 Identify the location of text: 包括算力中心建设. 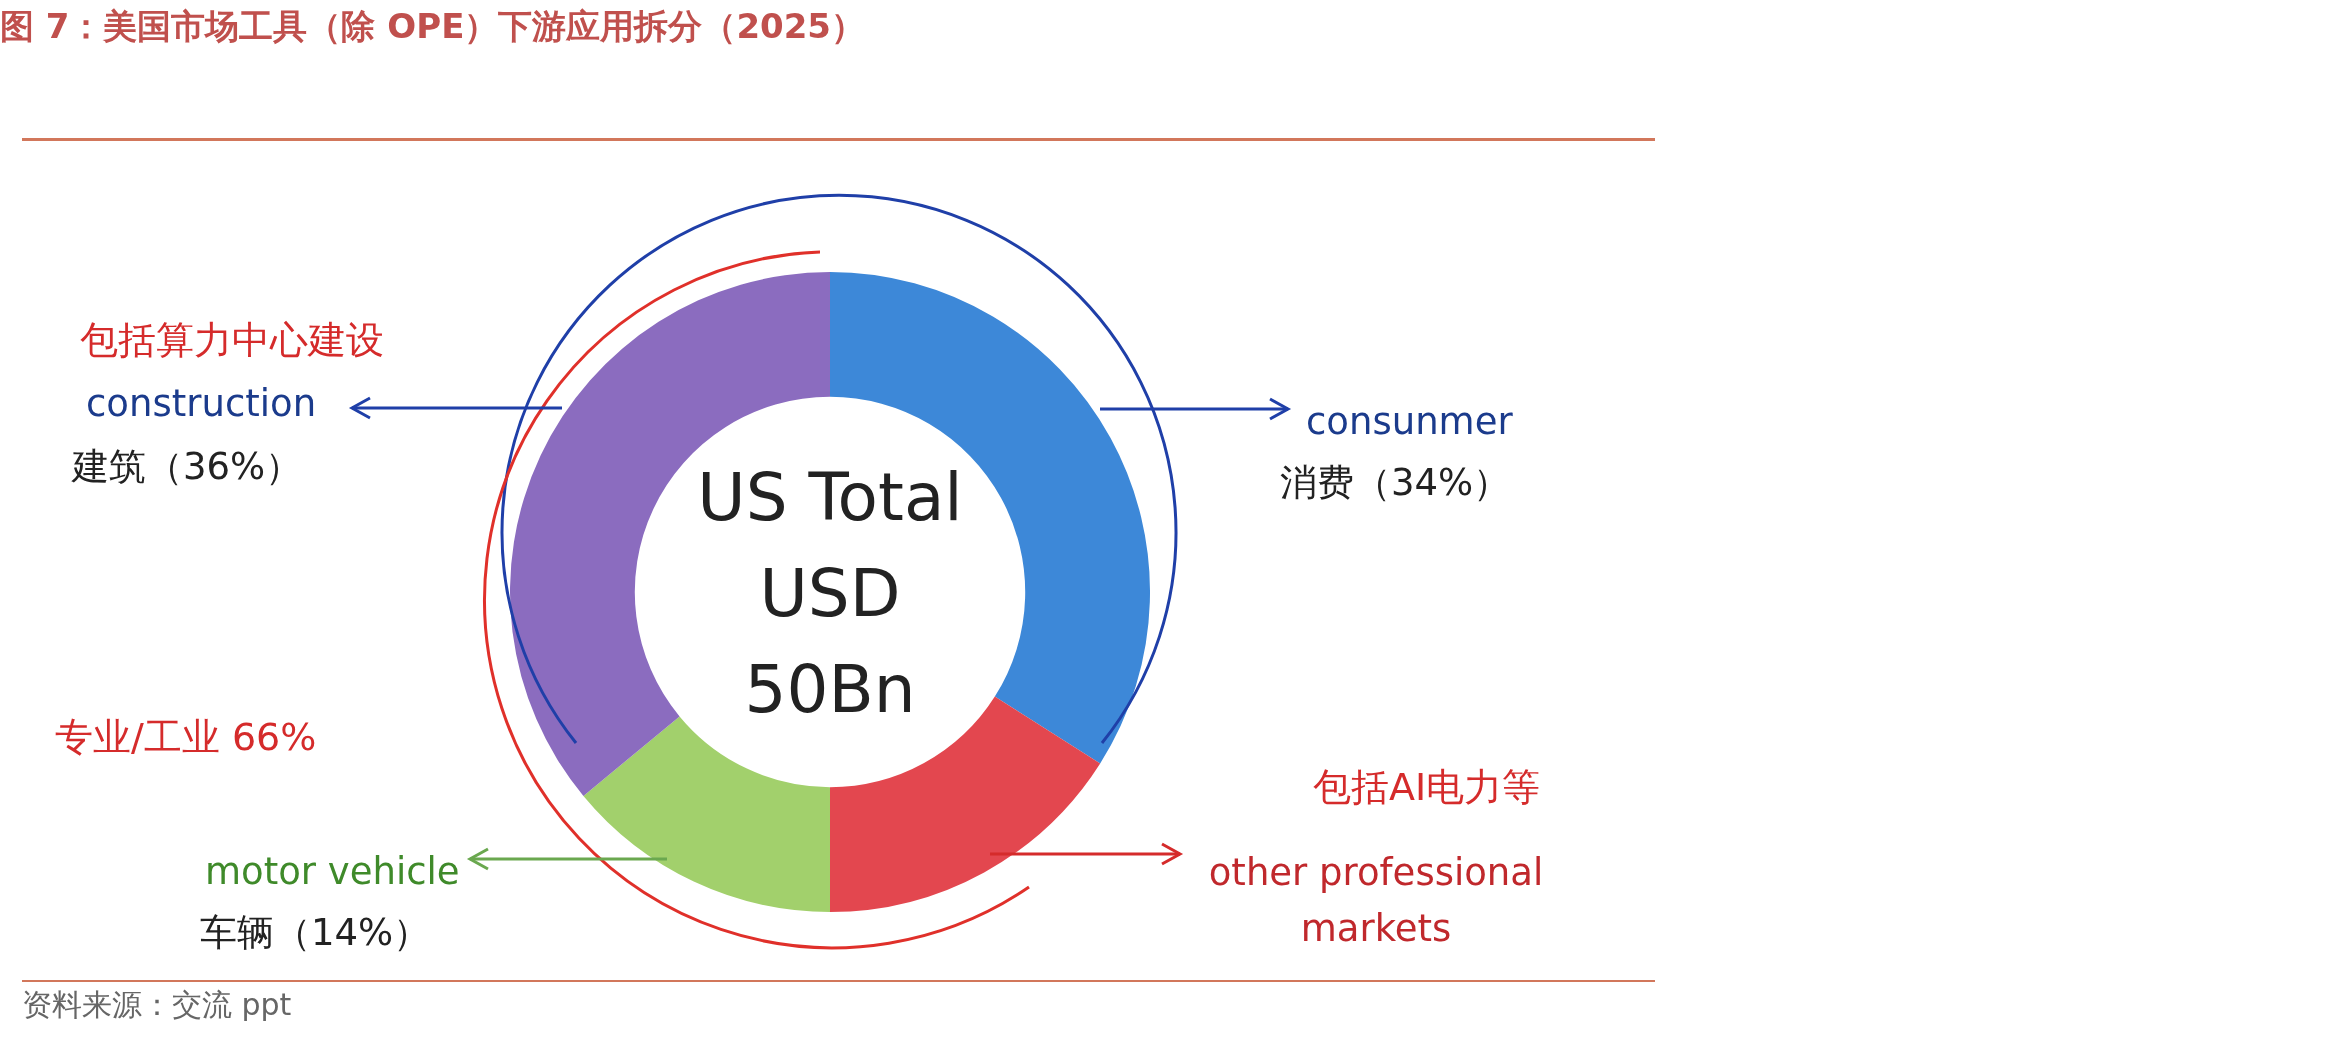
(232, 340).